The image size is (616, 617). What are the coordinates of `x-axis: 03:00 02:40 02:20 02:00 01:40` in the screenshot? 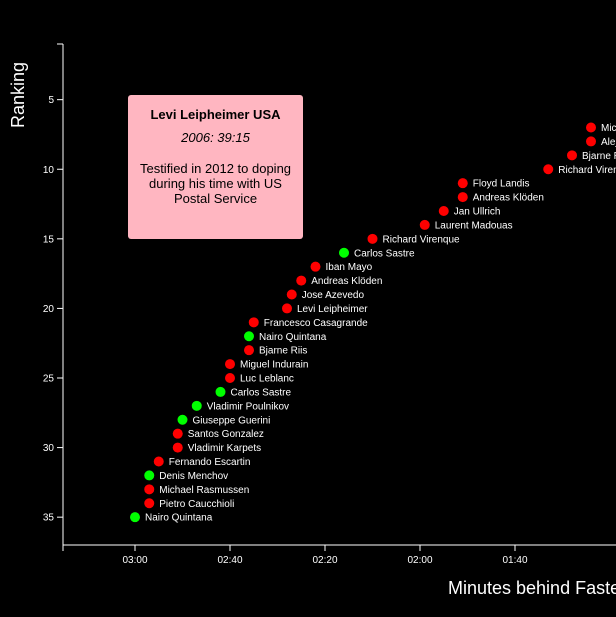 It's located at (339, 555).